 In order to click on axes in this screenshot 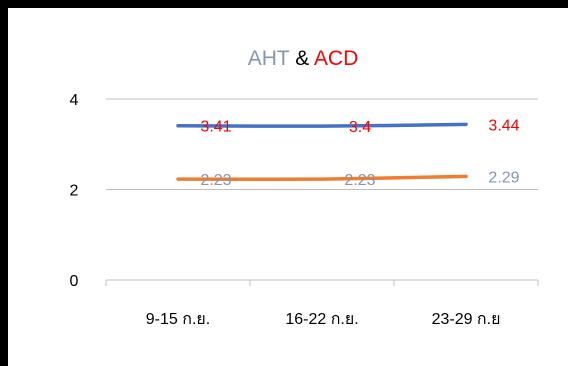, I will do `click(322, 283)`.